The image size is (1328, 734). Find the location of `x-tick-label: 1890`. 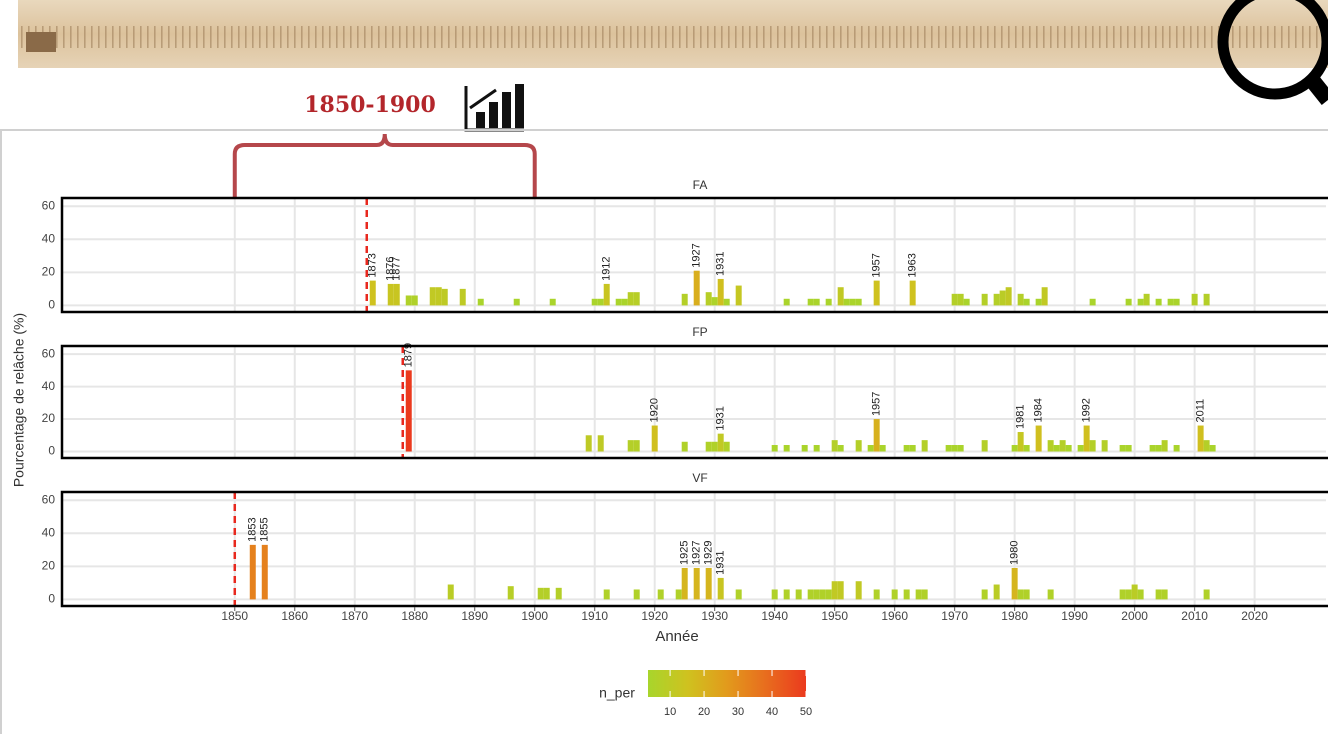

x-tick-label: 1890 is located at coordinates (474, 616).